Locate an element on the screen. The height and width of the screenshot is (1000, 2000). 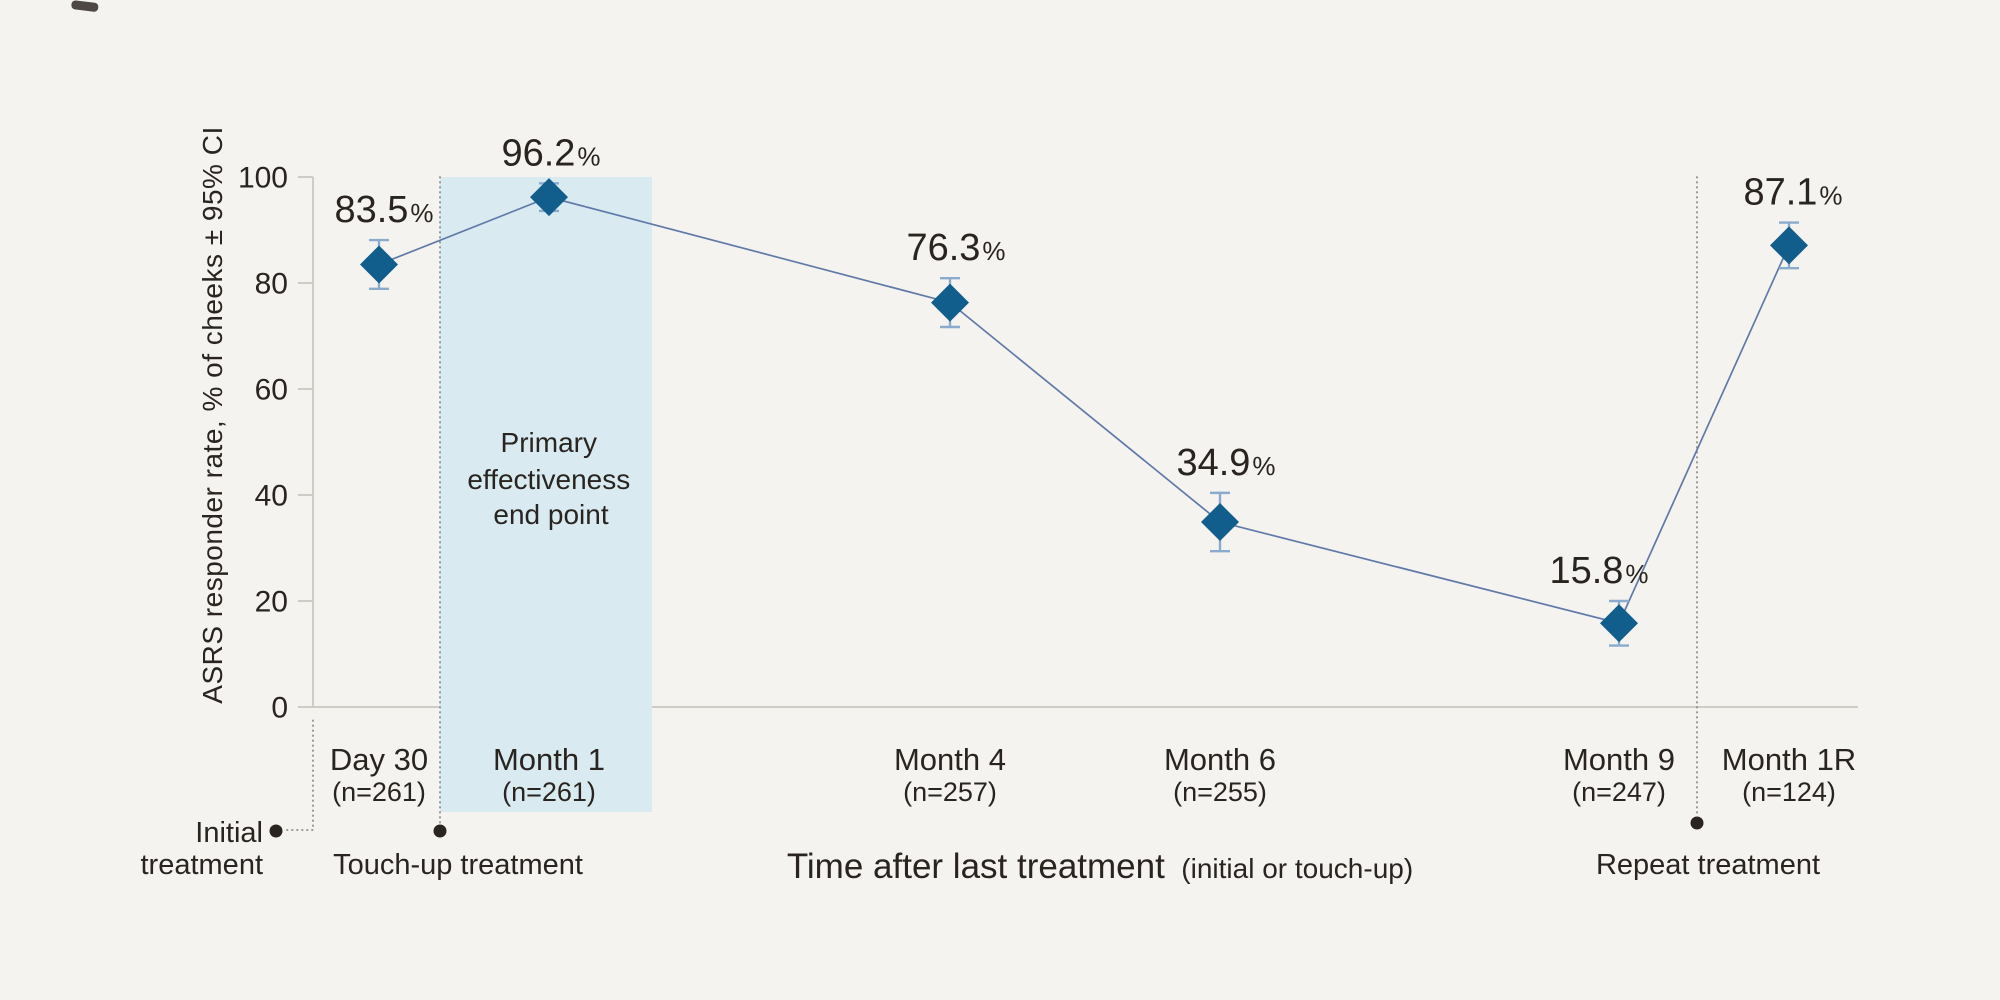
point-value-label-month-1r: 87.1% is located at coordinates (1792, 193).